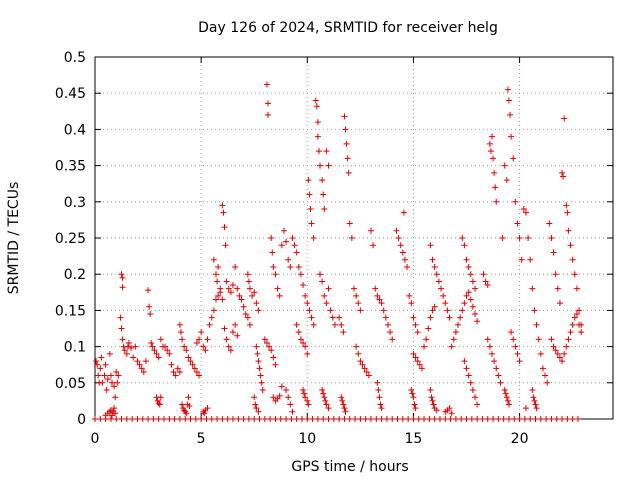 The width and height of the screenshot is (640, 480). Describe the element at coordinates (75, 58) in the screenshot. I see `y-tick-label: 0.5` at that location.